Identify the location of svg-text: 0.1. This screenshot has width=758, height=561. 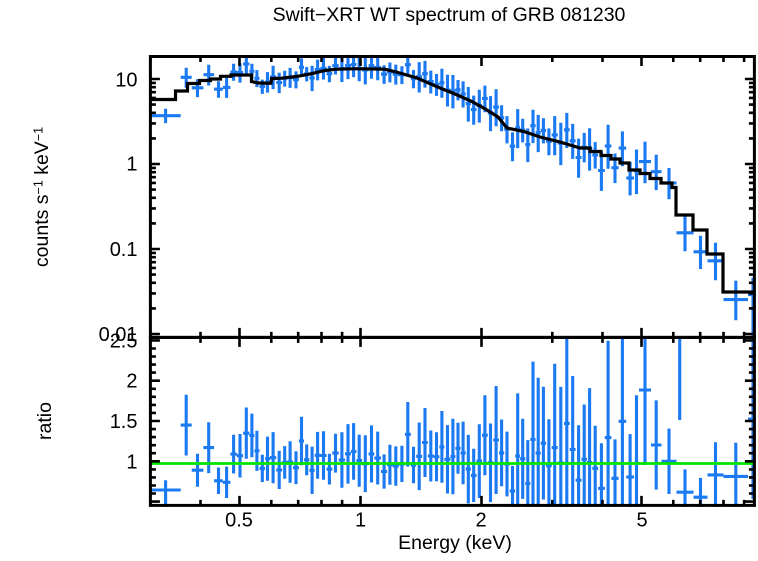
(124, 250).